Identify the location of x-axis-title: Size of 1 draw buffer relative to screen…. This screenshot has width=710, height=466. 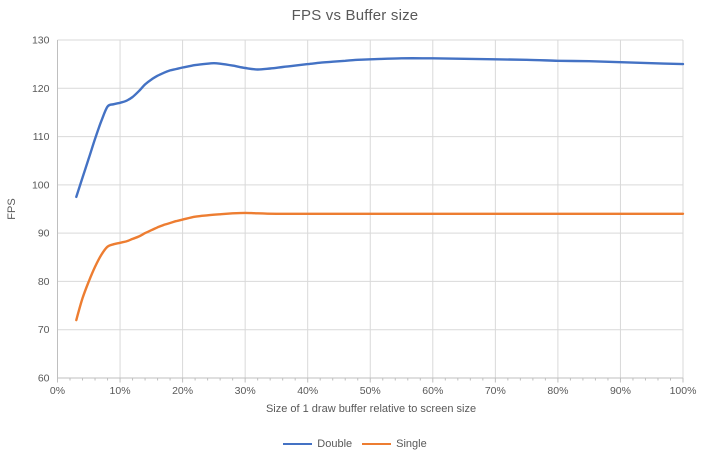
(371, 409).